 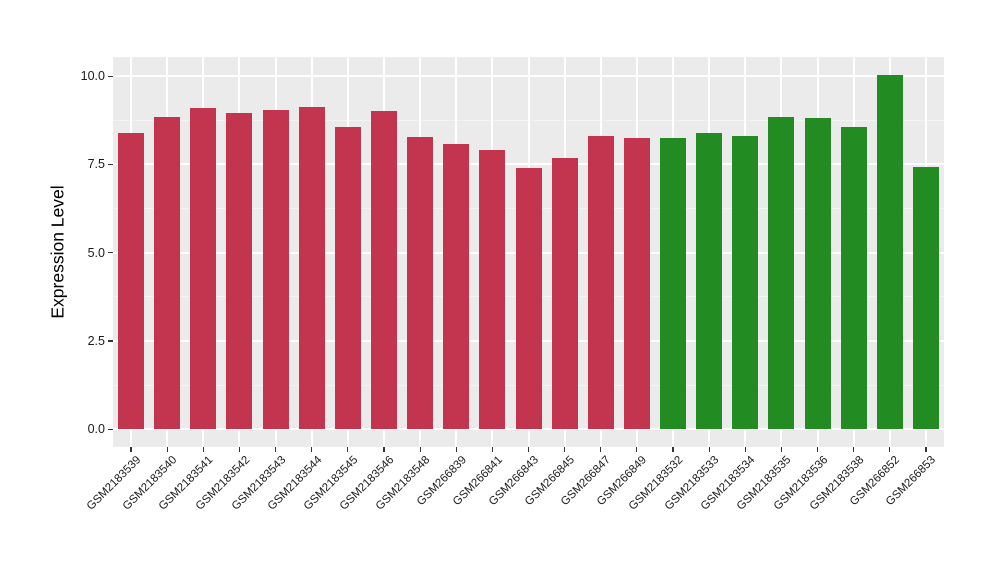 What do you see at coordinates (96, 340) in the screenshot?
I see `y-tick-label: 2.5` at bounding box center [96, 340].